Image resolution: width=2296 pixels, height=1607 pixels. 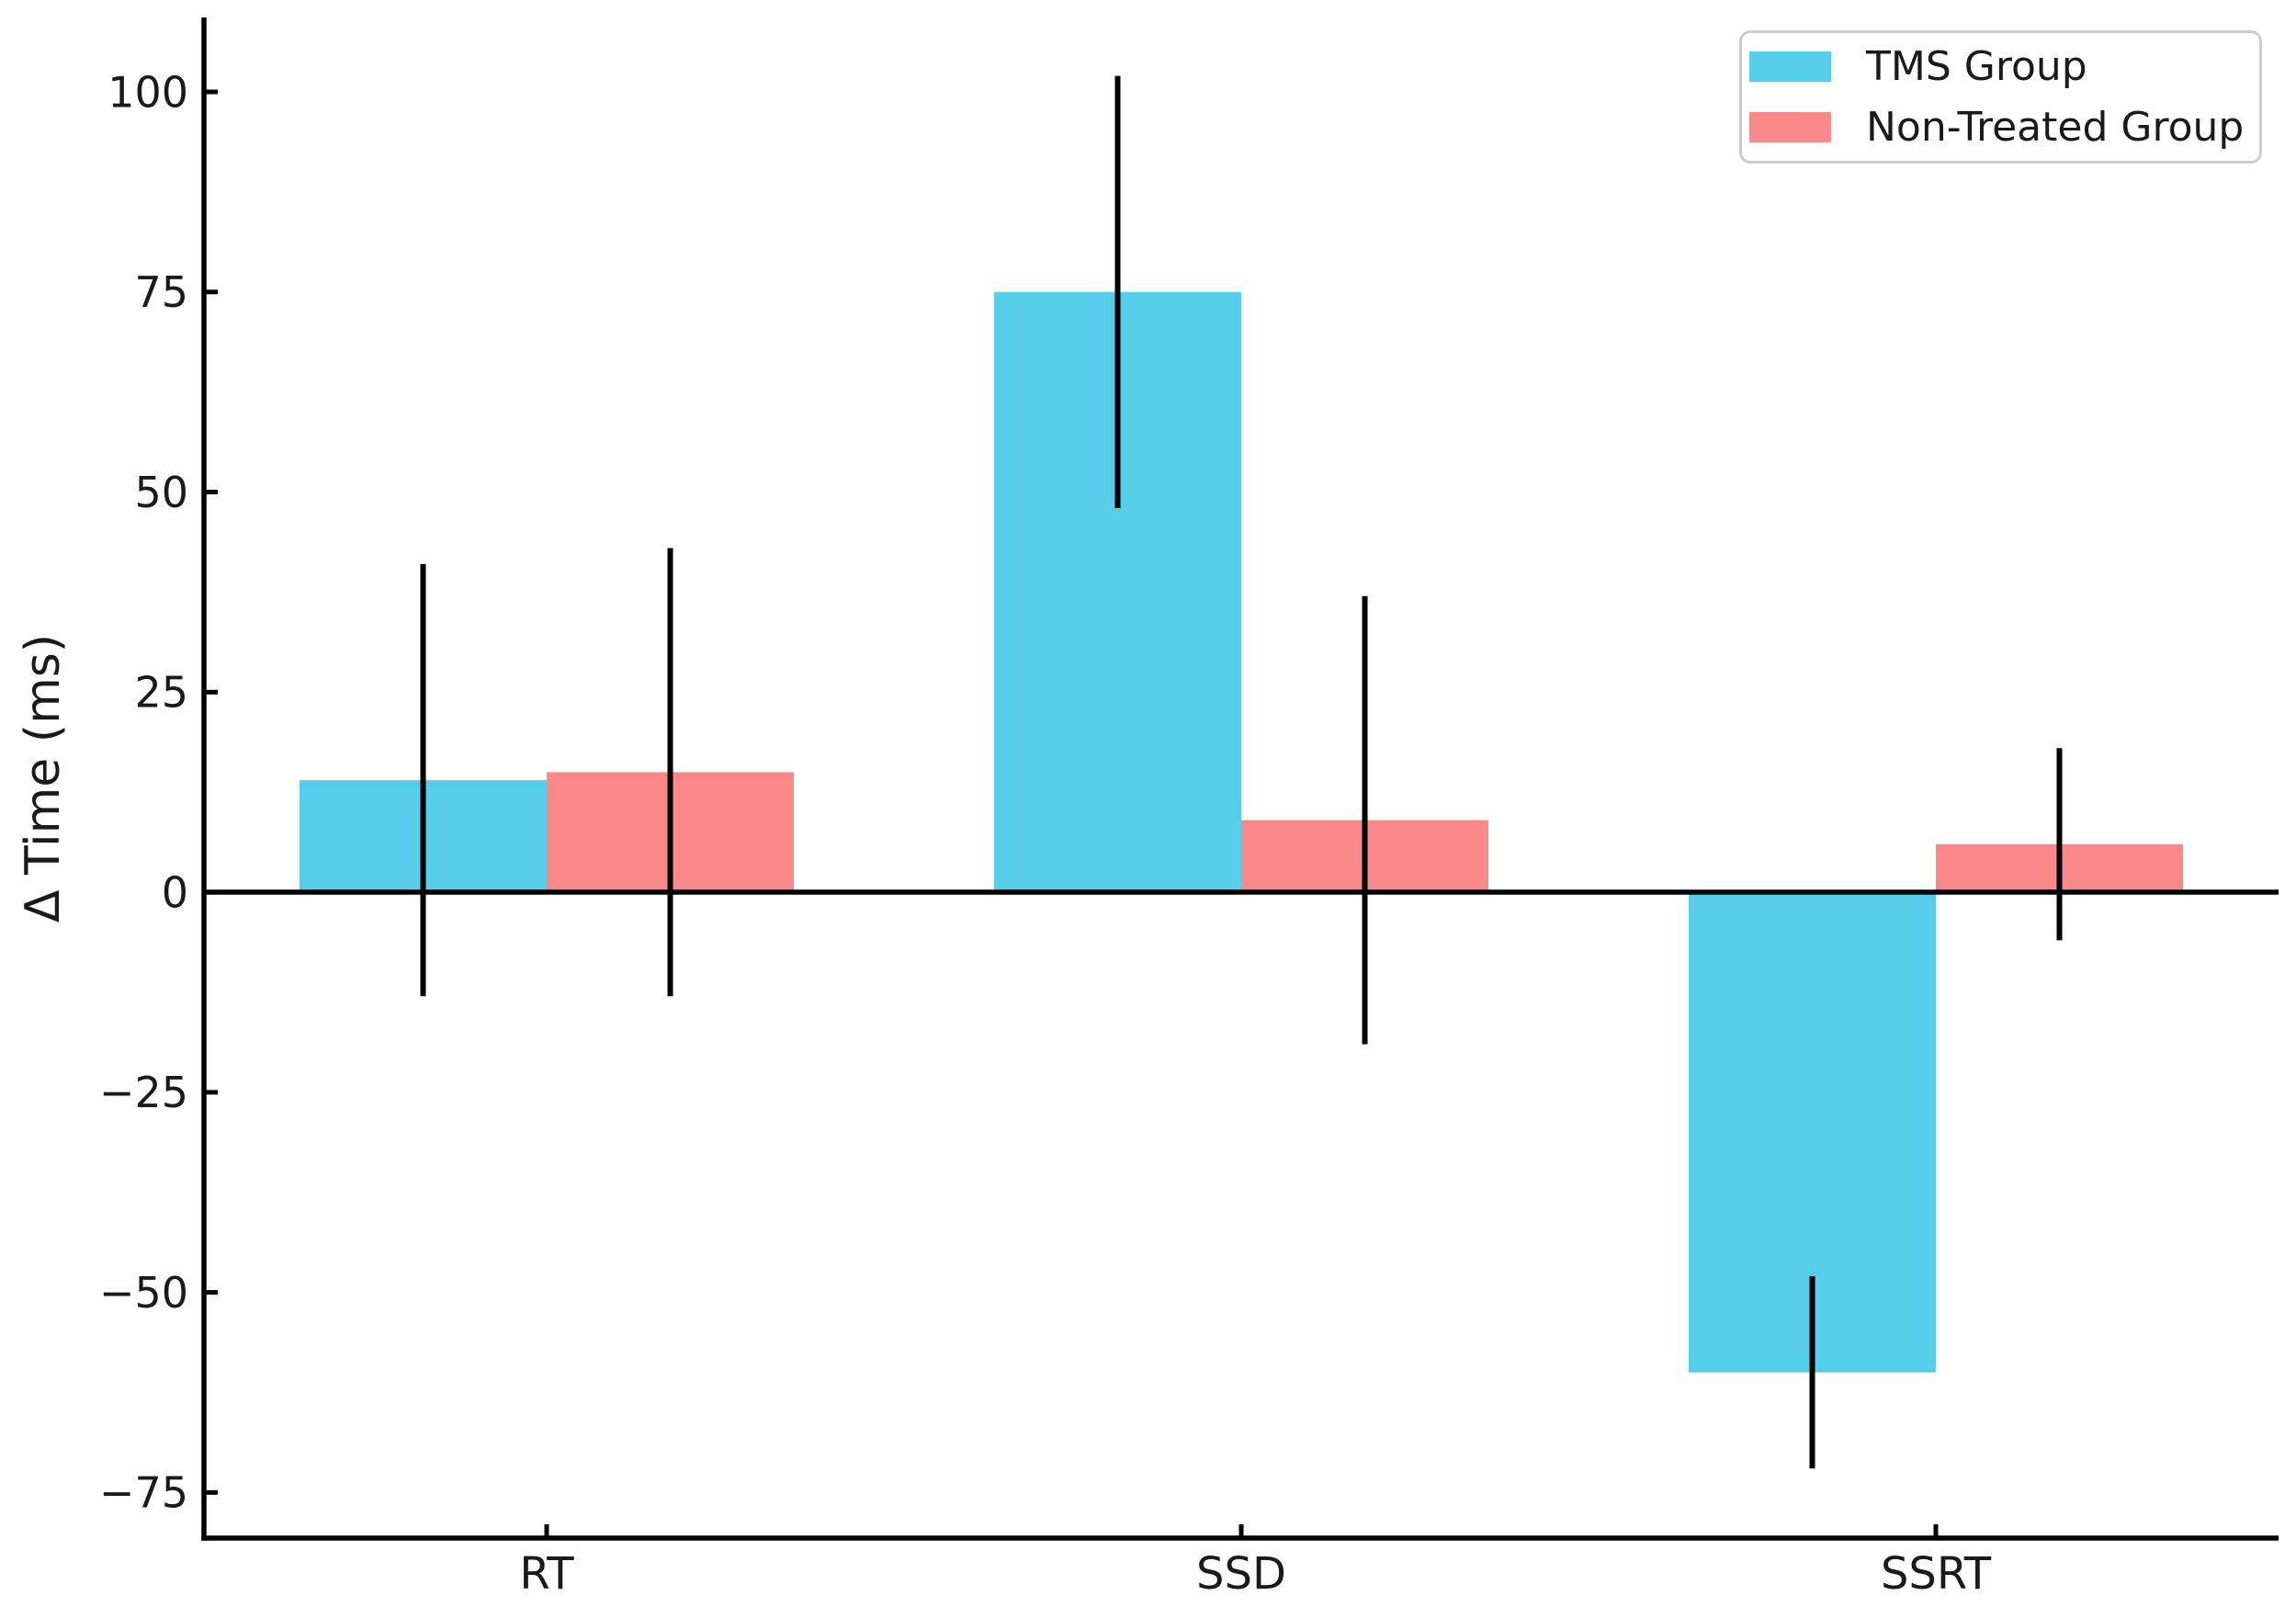 What do you see at coordinates (1790, 66) in the screenshot?
I see `legend-swatch-tms-group` at bounding box center [1790, 66].